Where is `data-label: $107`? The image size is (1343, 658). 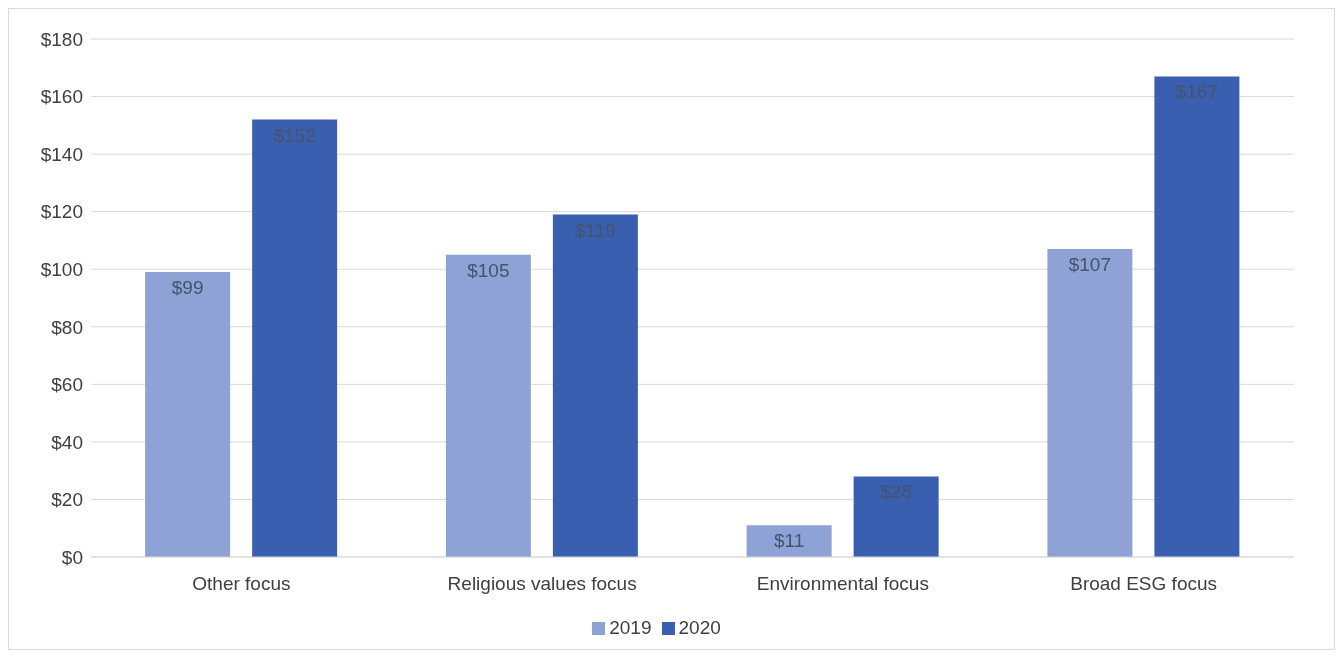 data-label: $107 is located at coordinates (1090, 265).